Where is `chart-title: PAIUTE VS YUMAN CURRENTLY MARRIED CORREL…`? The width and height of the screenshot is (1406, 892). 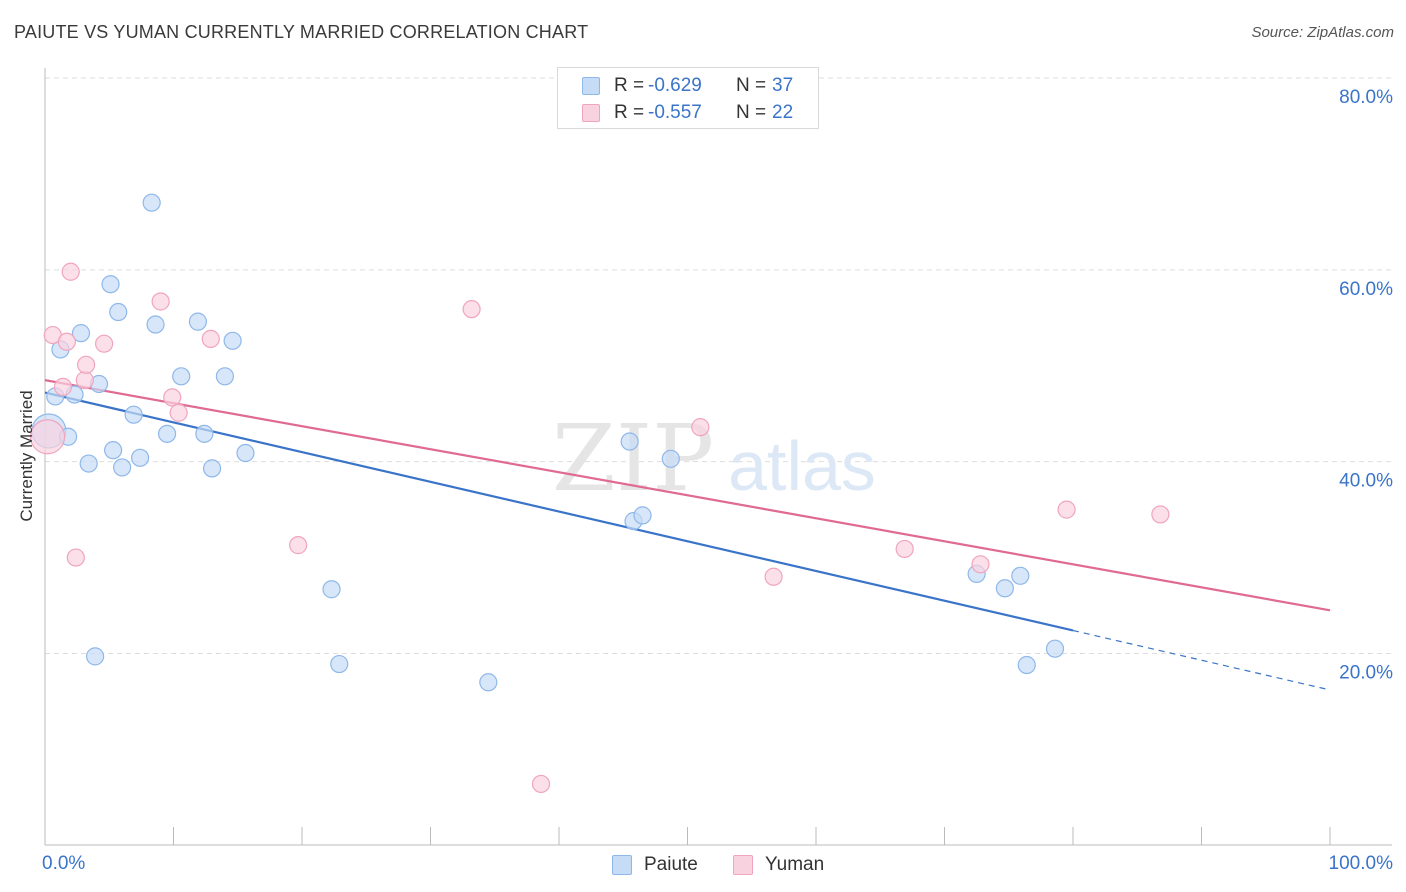
chart-title: PAIUTE VS YUMAN CURRENTLY MARRIED CORREL… is located at coordinates (301, 32).